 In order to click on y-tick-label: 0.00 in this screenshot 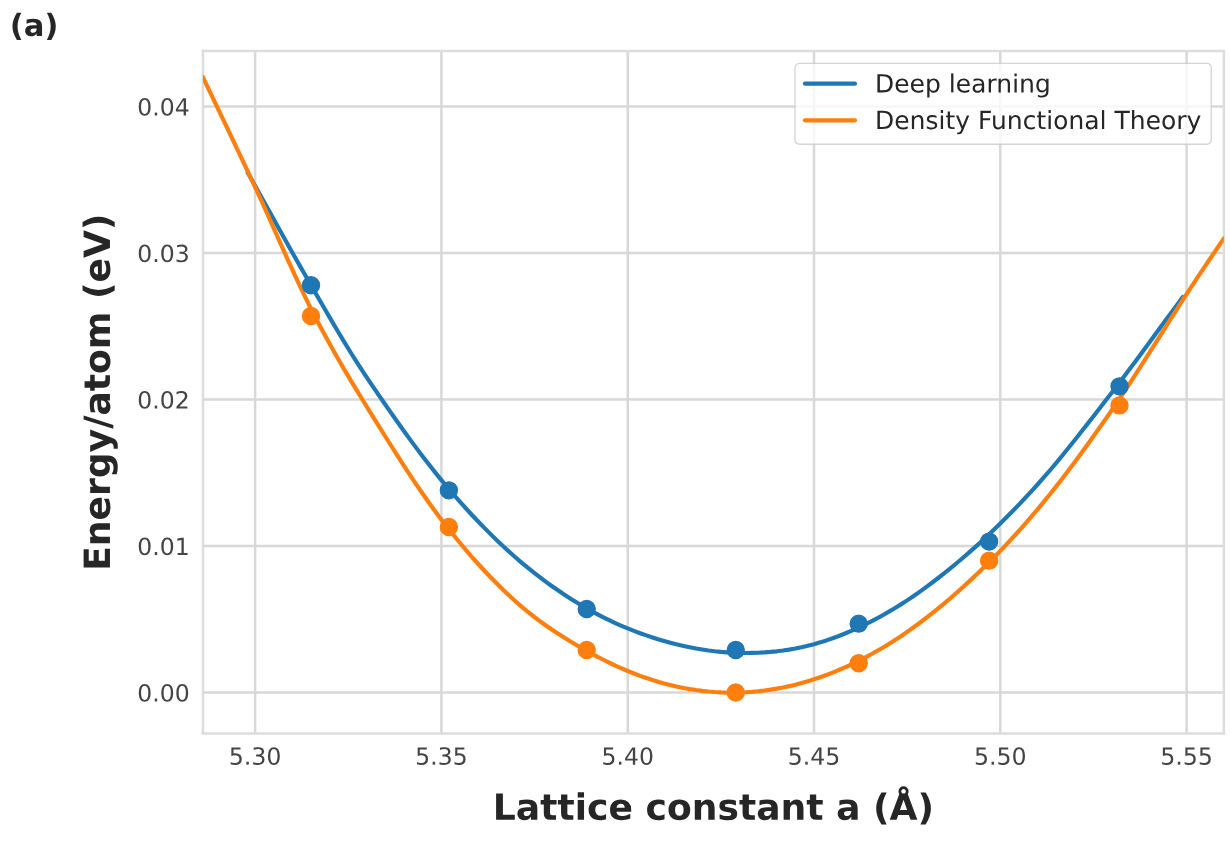, I will do `click(163, 692)`.